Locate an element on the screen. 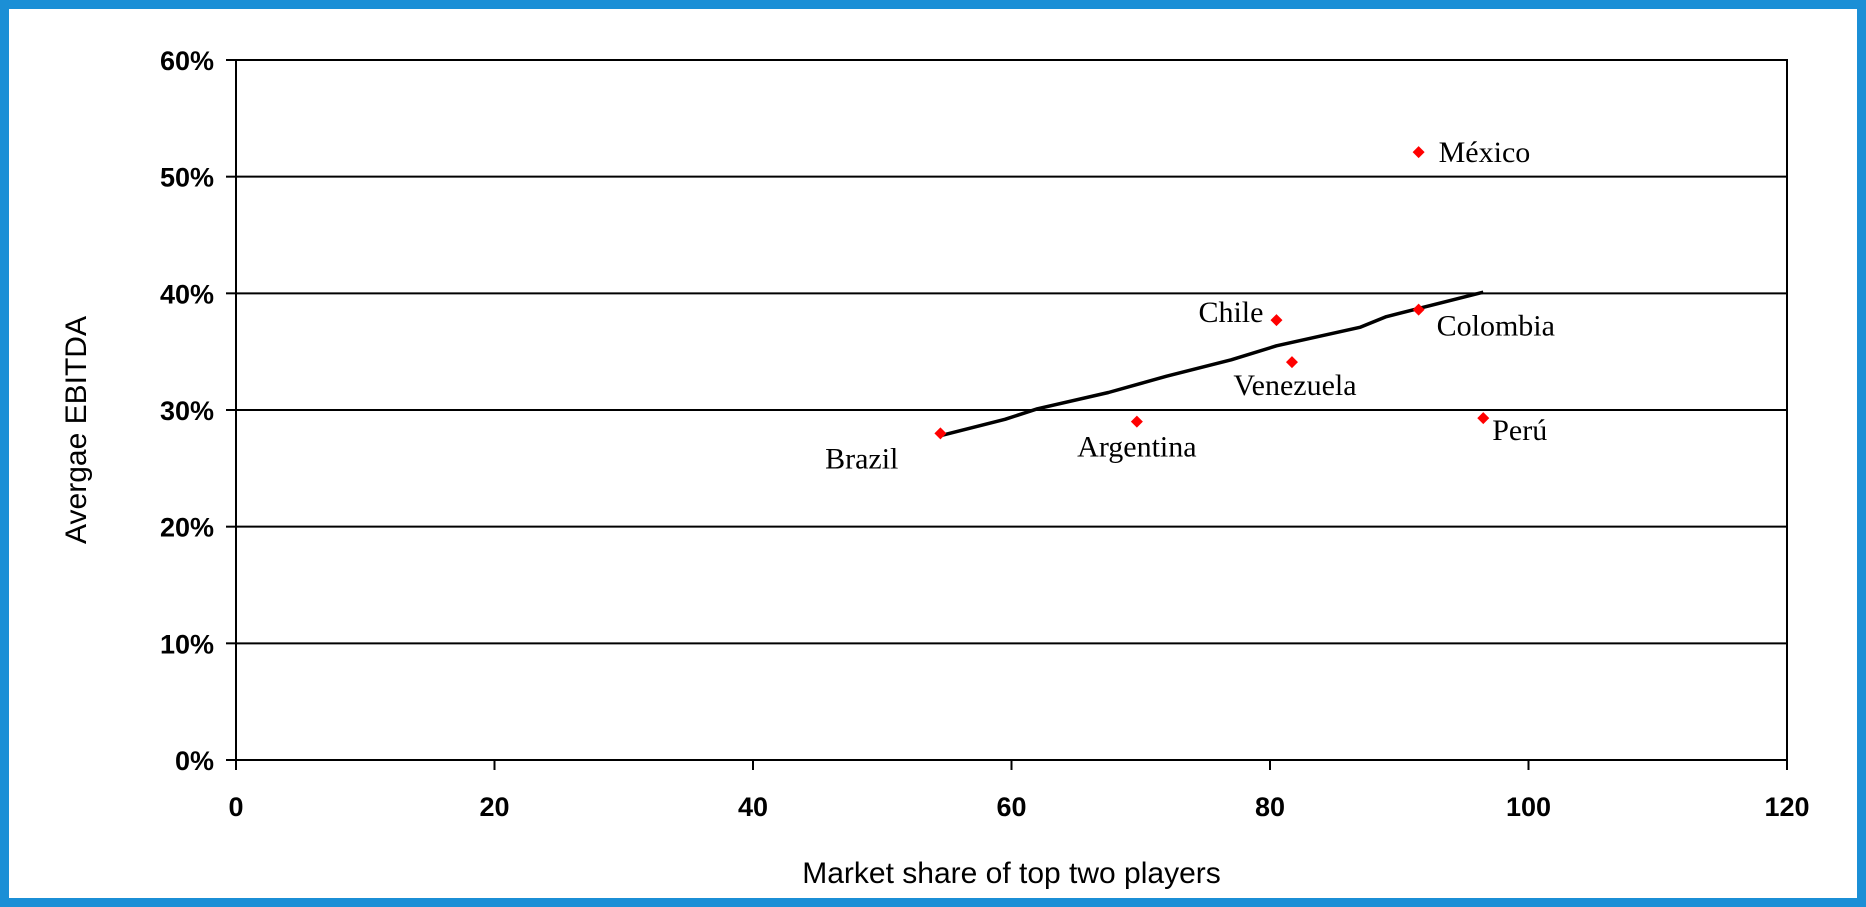 Image resolution: width=1866 pixels, height=907 pixels. x-tick-label: 80 is located at coordinates (1270, 807).